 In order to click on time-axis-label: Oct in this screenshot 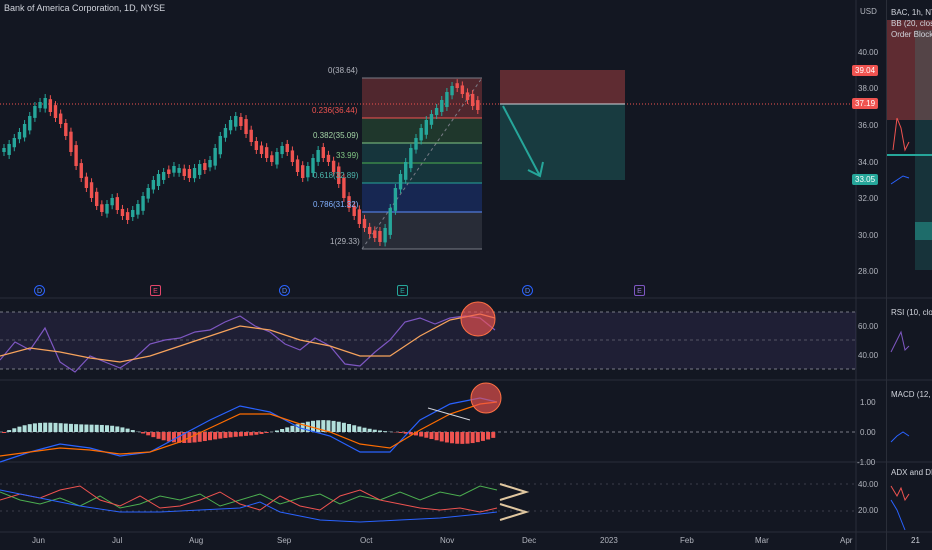, I will do `click(366, 540)`.